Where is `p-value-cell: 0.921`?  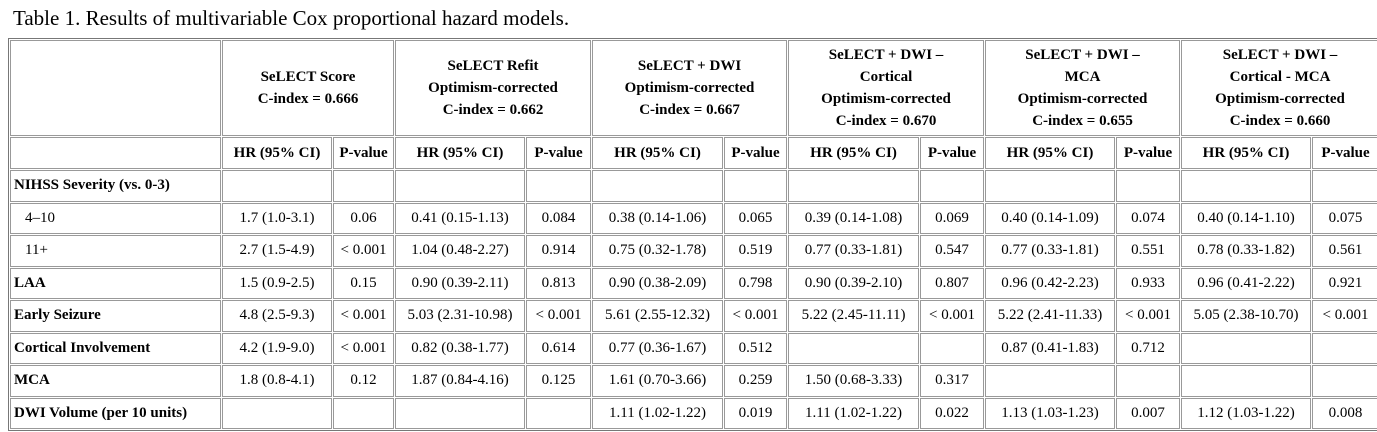
p-value-cell: 0.921 is located at coordinates (1344, 283).